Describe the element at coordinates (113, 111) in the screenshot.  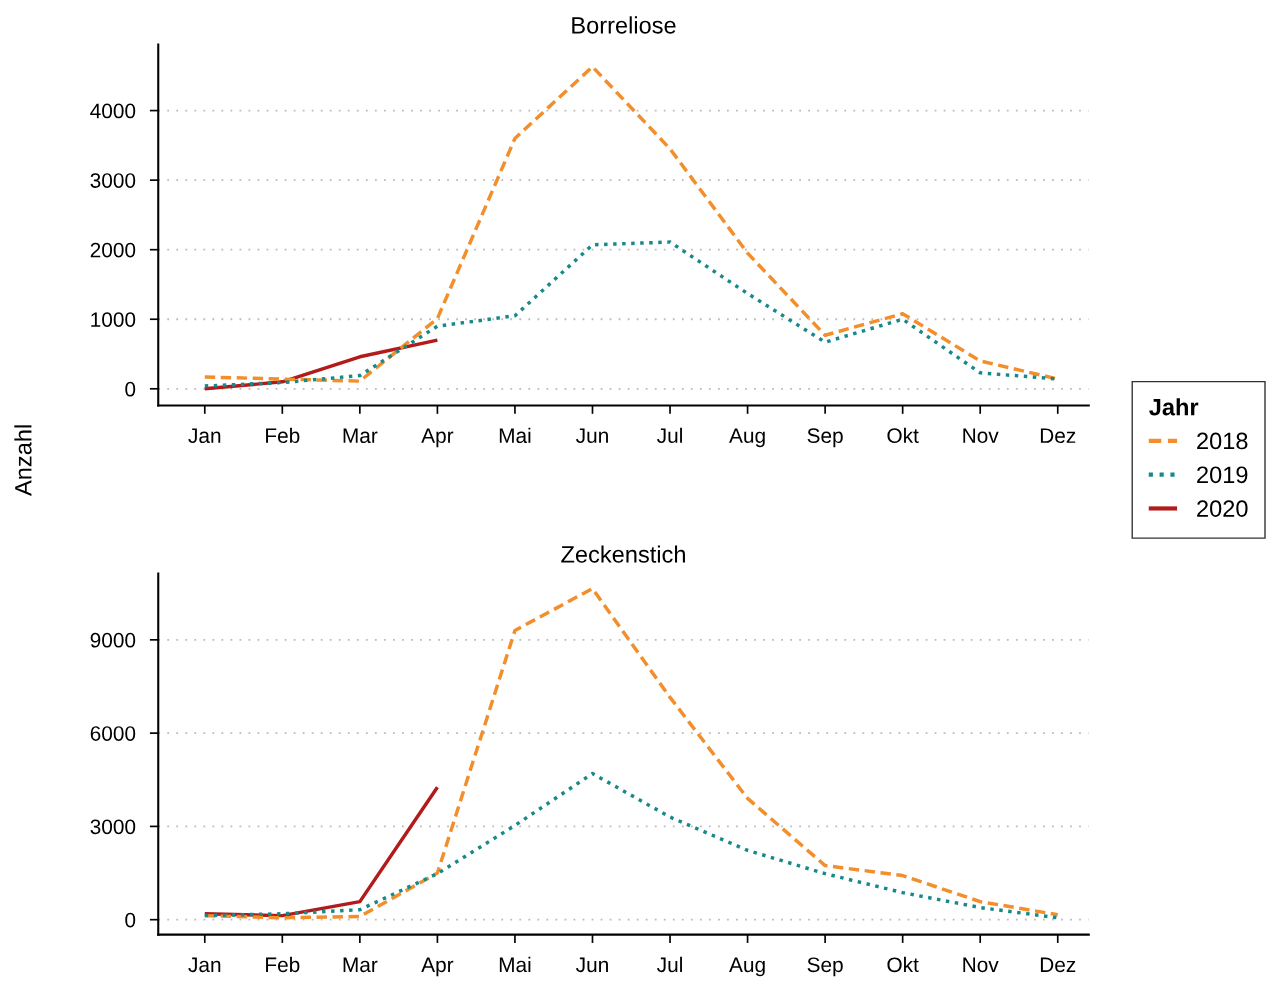
I see `y-tick-label: 4000` at that location.